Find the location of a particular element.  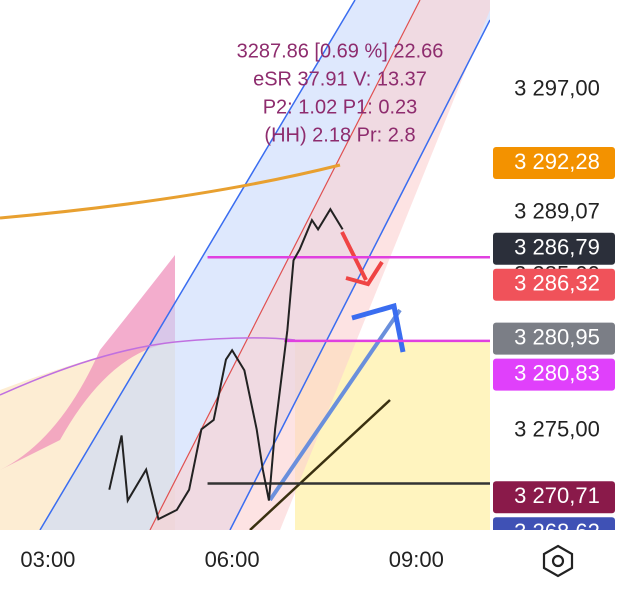

price-badge-label: 3 280,83 is located at coordinates (557, 372).